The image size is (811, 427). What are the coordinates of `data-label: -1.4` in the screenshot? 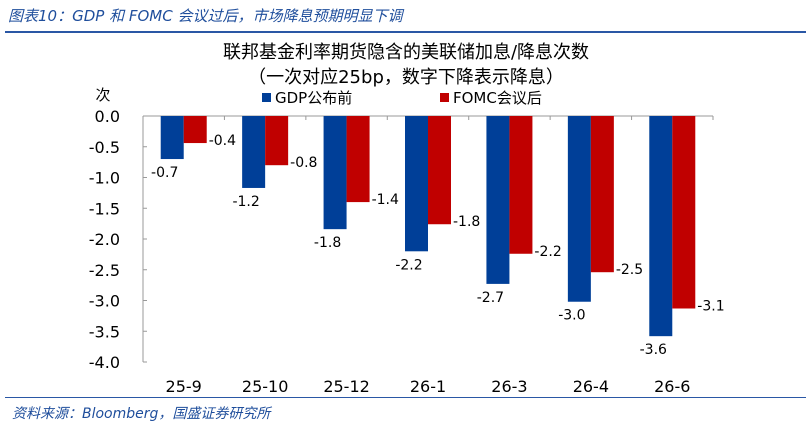 It's located at (385, 200).